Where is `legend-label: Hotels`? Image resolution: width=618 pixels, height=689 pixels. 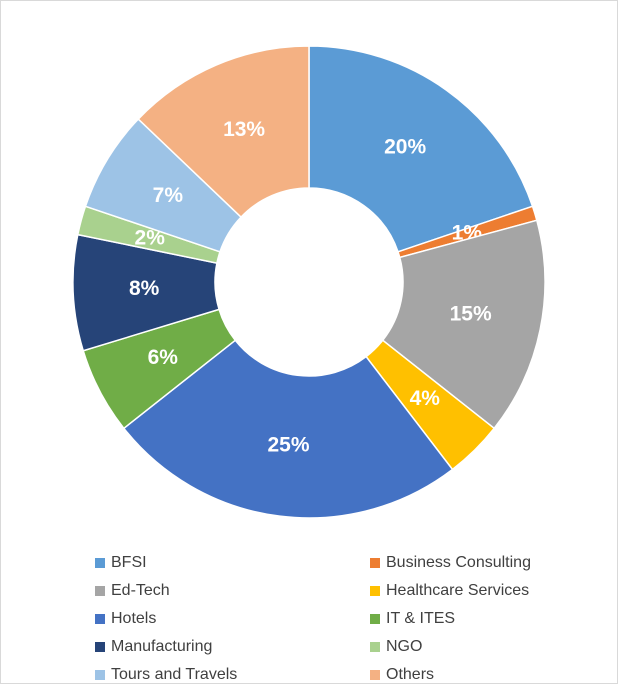
legend-label: Hotels is located at coordinates (133, 618).